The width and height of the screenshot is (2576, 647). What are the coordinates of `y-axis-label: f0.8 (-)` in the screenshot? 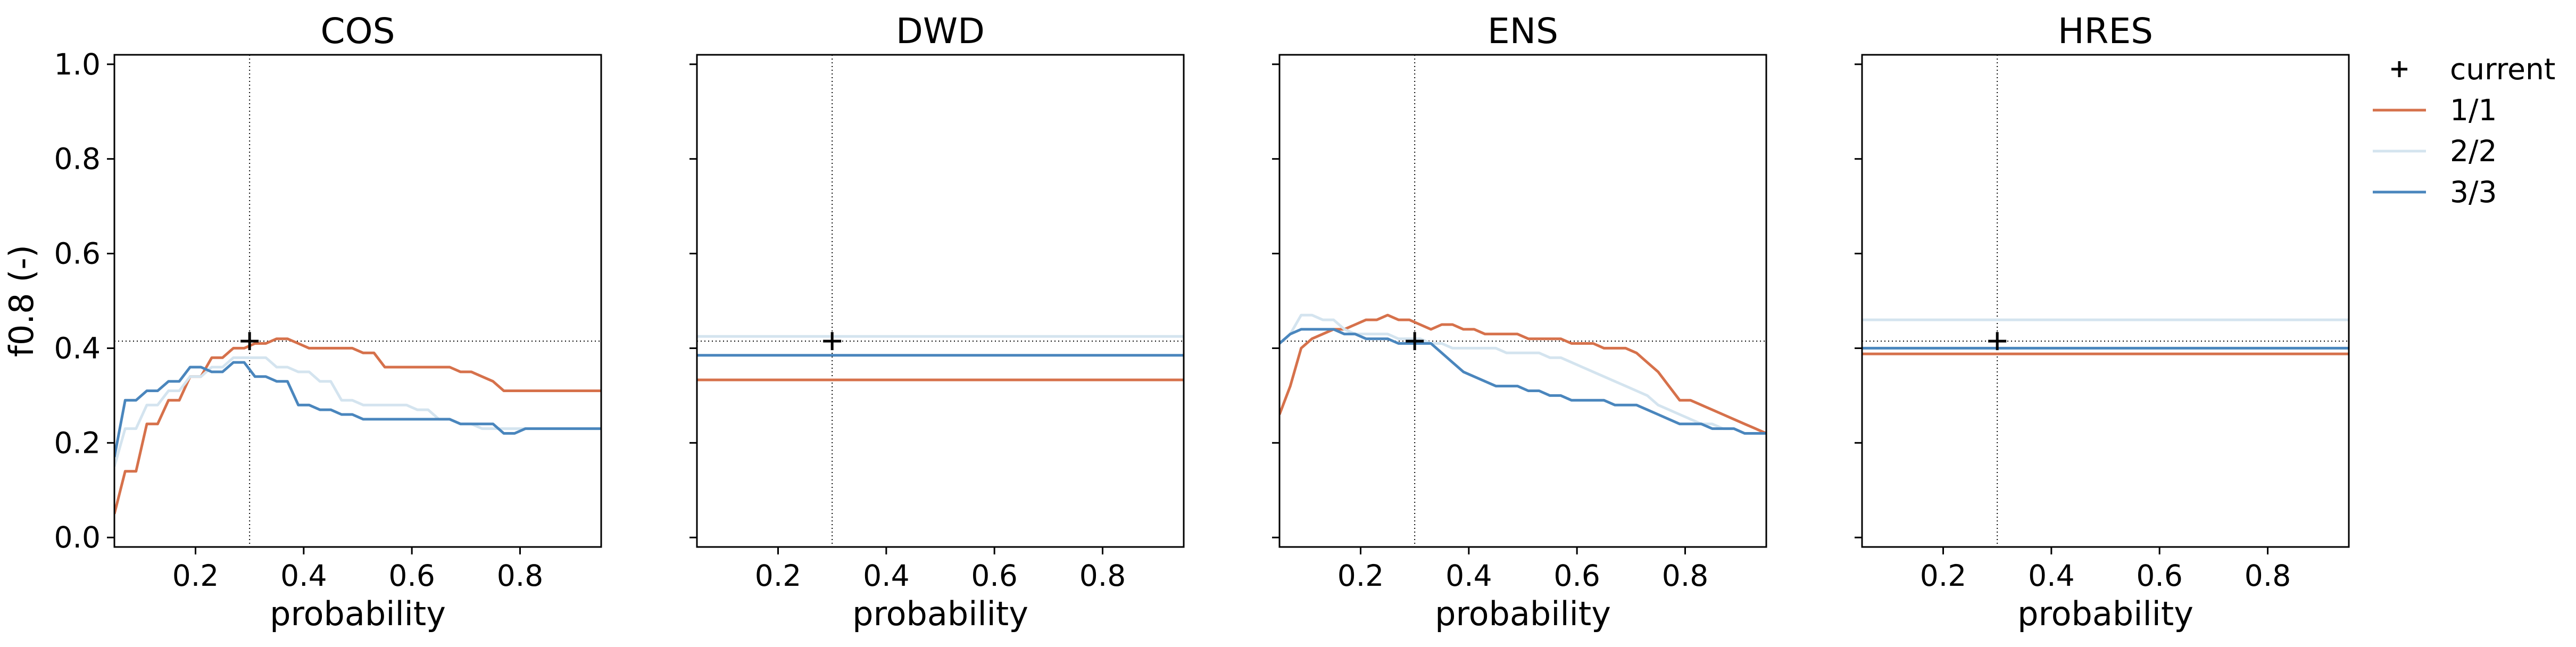 It's located at (21, 301).